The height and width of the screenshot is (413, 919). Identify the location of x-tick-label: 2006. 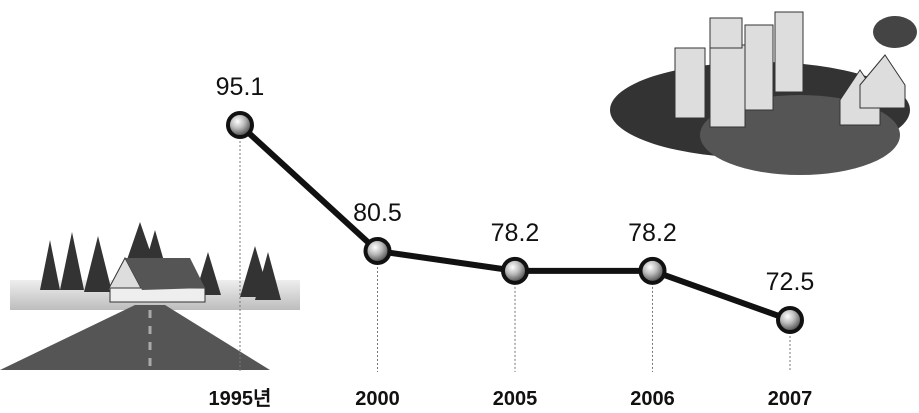
(652, 399).